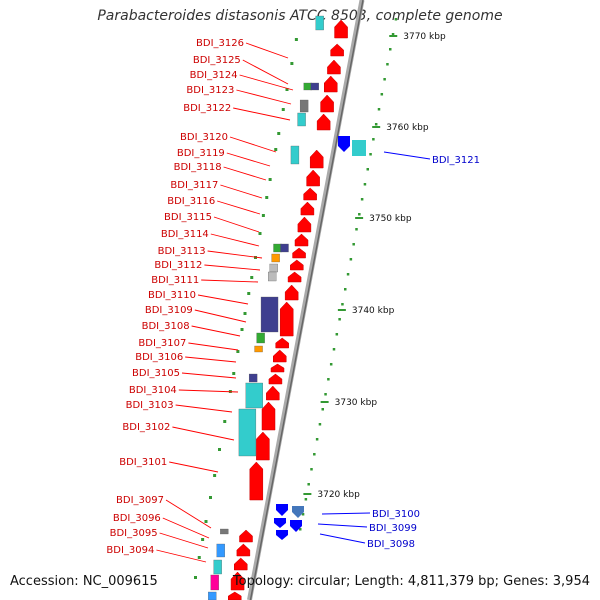 The image size is (600, 600). I want to click on ruler-label: 3720 kbp, so click(338, 495).